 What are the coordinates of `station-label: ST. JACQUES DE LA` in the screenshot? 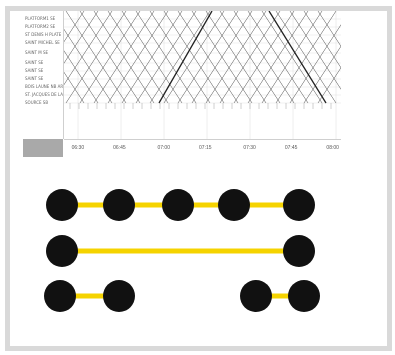 It's located at (44, 94).